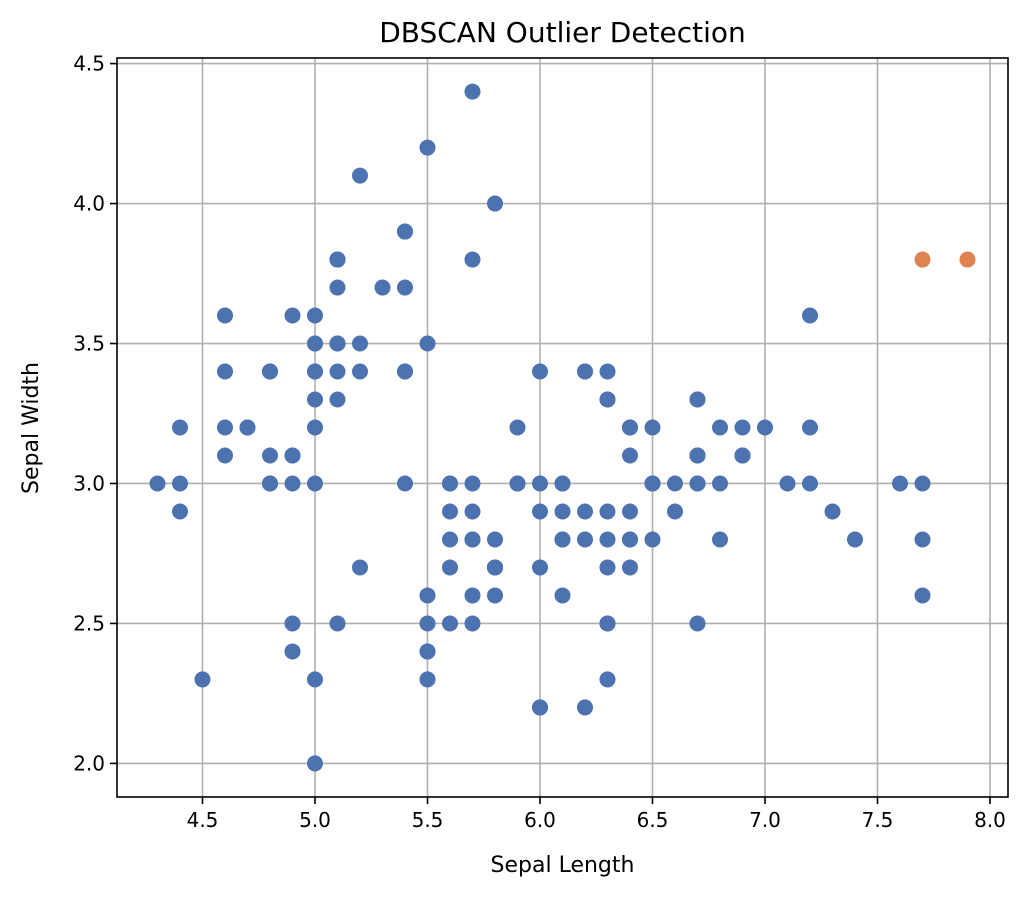 This screenshot has width=1032, height=898. Describe the element at coordinates (540, 820) in the screenshot. I see `x-tick-label: 6.0` at that location.